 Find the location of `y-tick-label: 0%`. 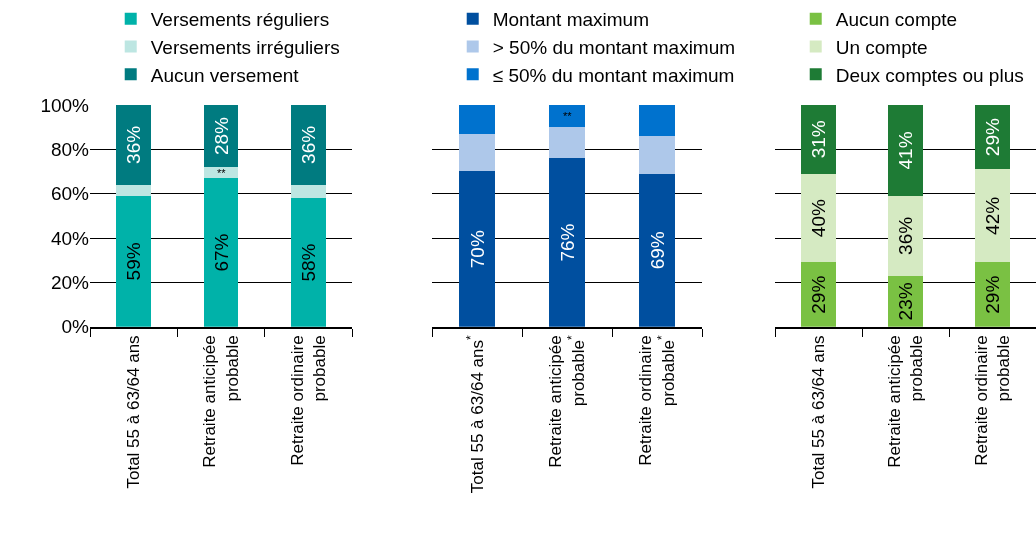

y-tick-label: 0% is located at coordinates (75, 327).